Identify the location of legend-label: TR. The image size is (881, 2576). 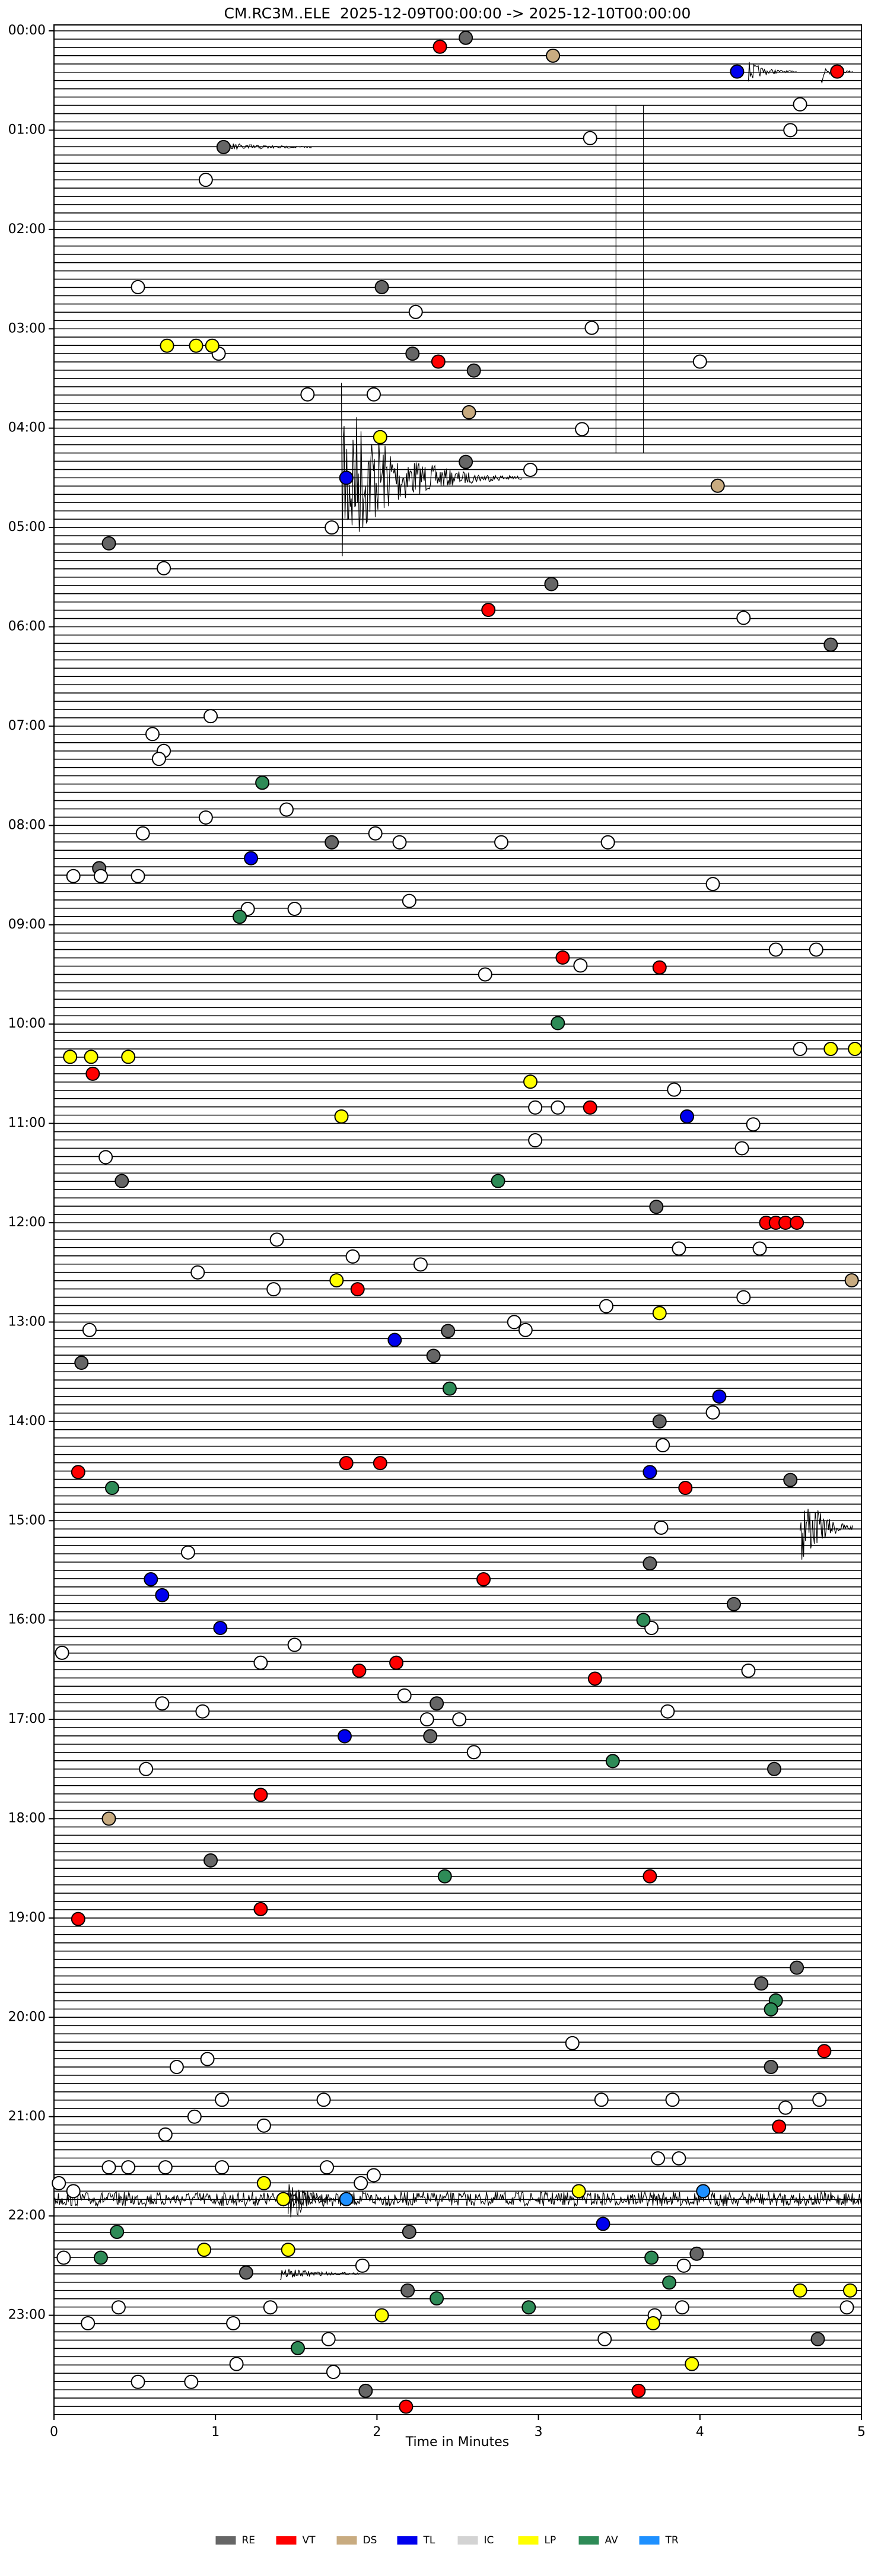
(672, 2540).